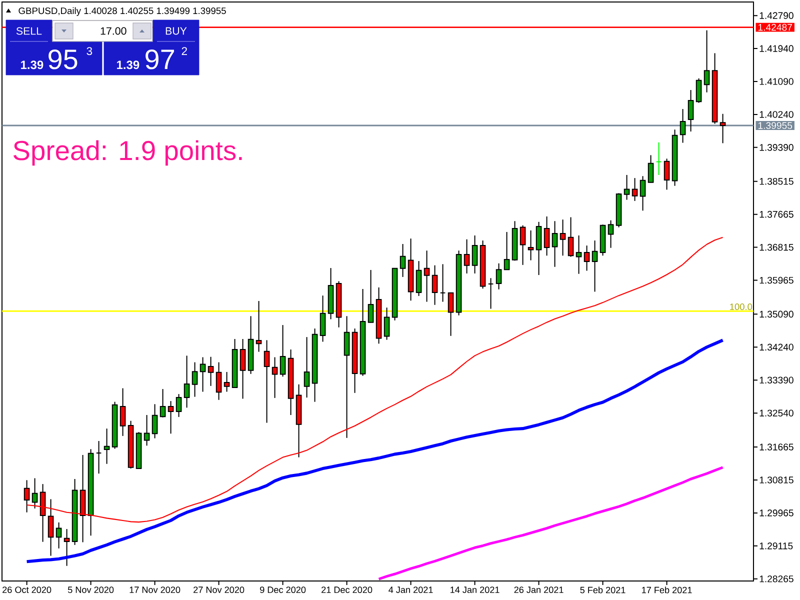 This screenshot has height=600, width=800. What do you see at coordinates (777, 413) in the screenshot?
I see `y-tick-label: 1.32540` at bounding box center [777, 413].